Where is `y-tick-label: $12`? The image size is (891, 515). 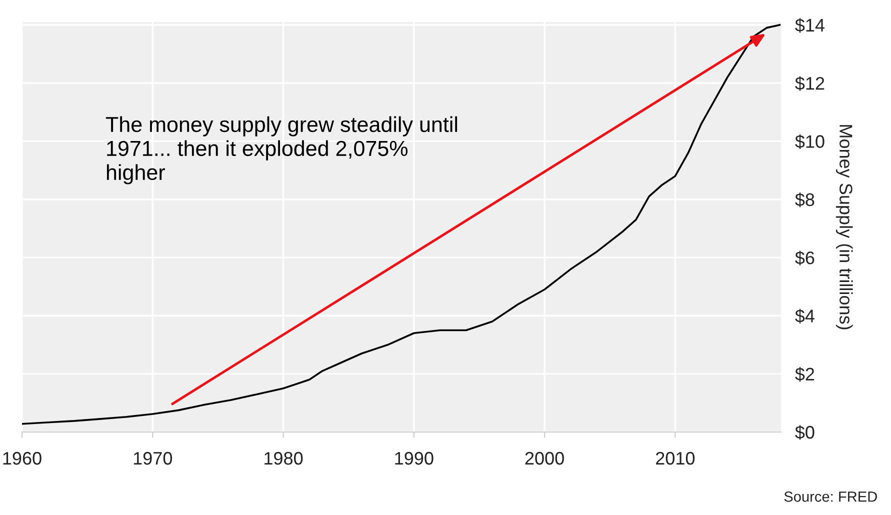 y-tick-label: $12 is located at coordinates (809, 83).